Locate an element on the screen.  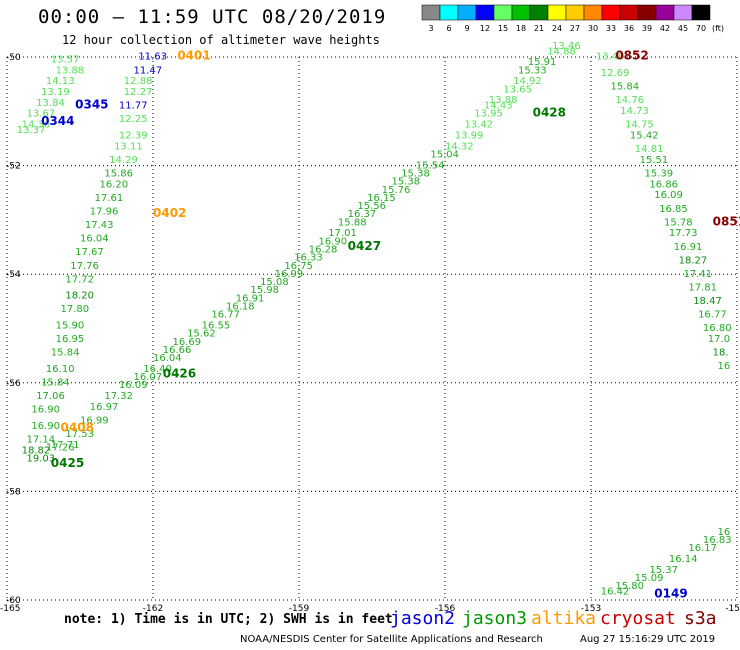
pass-time-label: 0402 is located at coordinates (169, 213).